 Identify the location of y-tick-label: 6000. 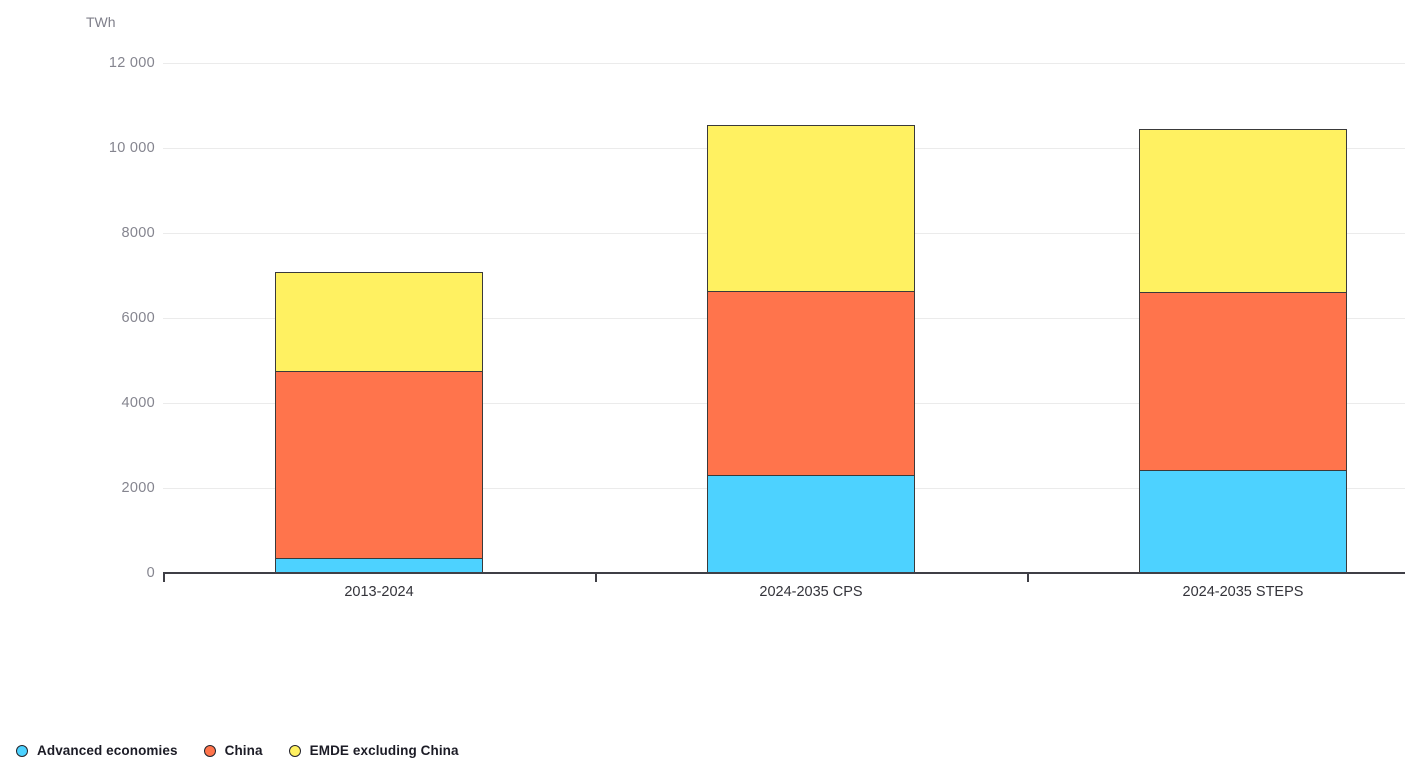
(138, 318).